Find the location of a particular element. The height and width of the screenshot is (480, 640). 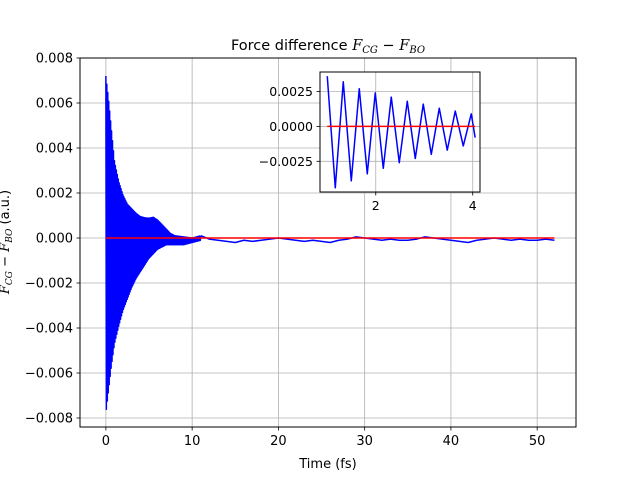

title-math-right-base: F is located at coordinates (404, 46).